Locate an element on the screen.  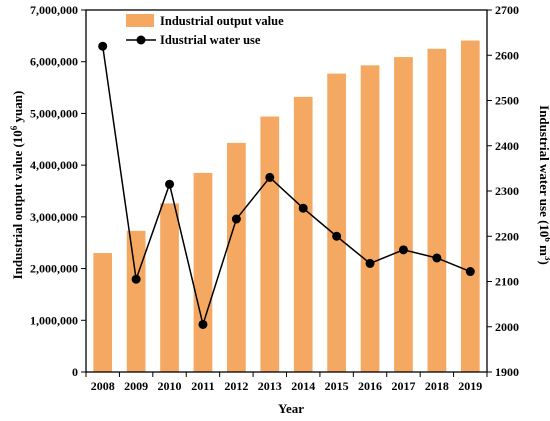
bar-2012 is located at coordinates (236, 257).